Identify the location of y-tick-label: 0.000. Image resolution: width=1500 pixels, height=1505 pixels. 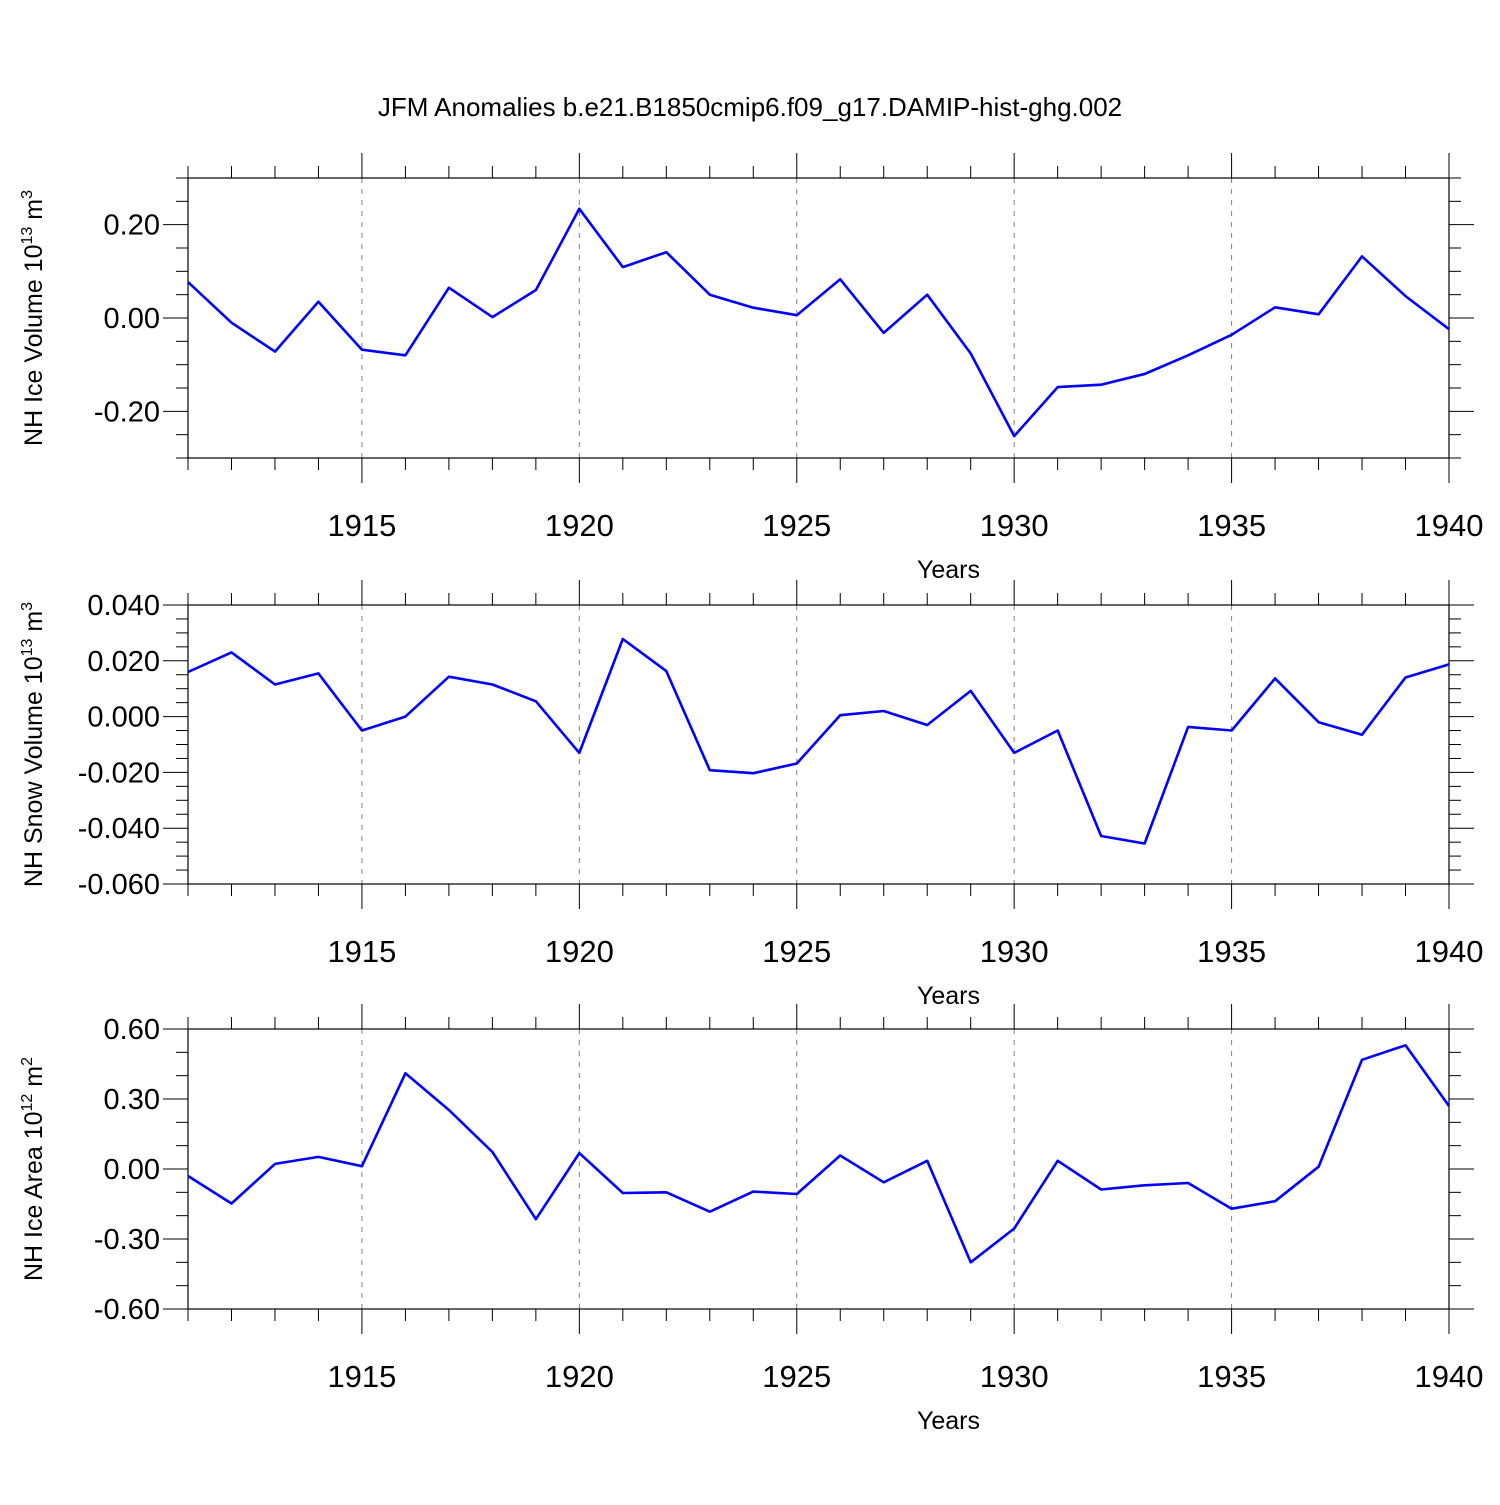
(123, 718).